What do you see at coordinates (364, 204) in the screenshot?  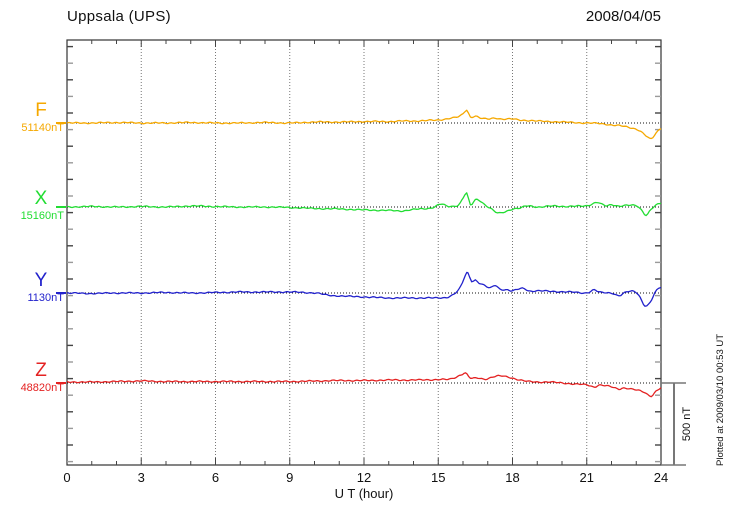 I see `trace-x` at bounding box center [364, 204].